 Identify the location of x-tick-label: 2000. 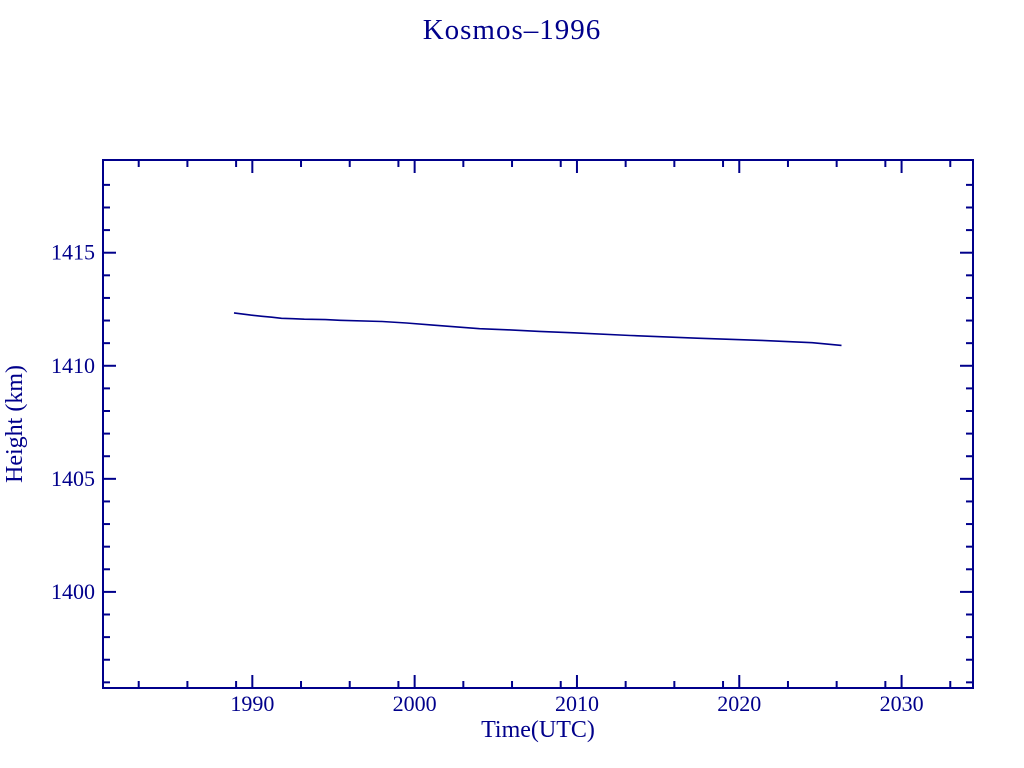
(415, 703).